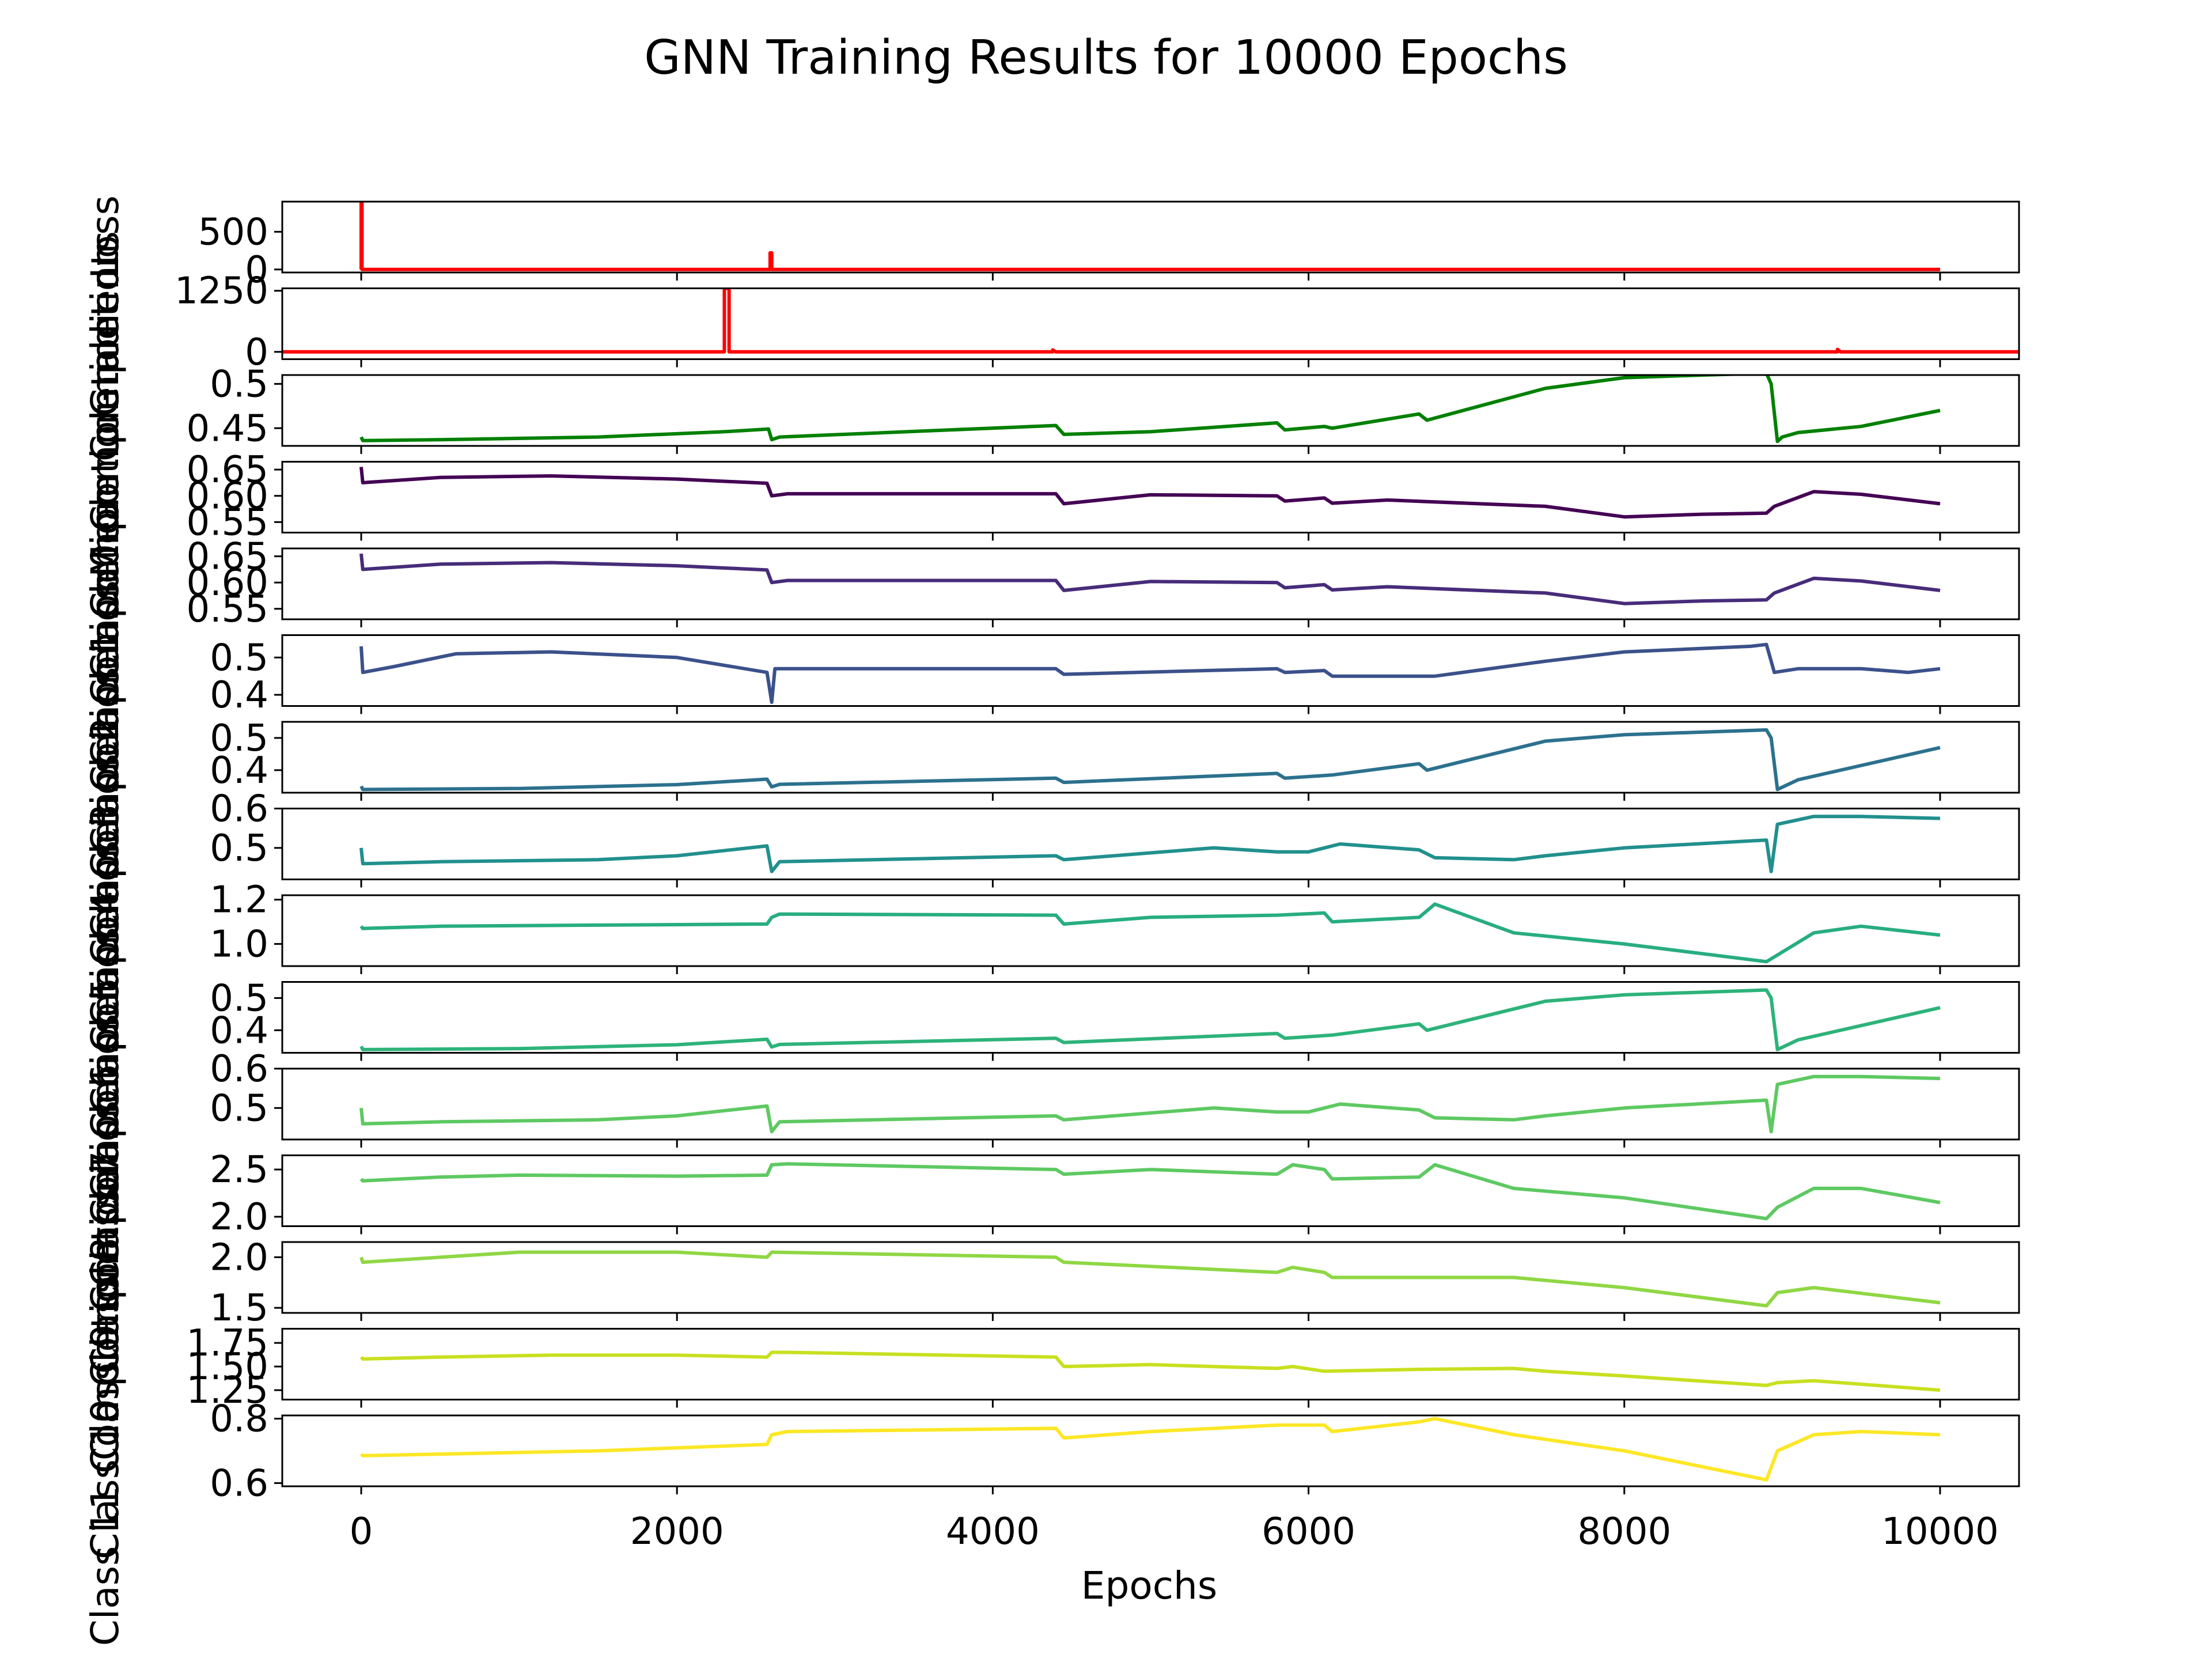 The image size is (2212, 1662). What do you see at coordinates (228, 609) in the screenshot?
I see `y-tick-label: 0.55` at bounding box center [228, 609].